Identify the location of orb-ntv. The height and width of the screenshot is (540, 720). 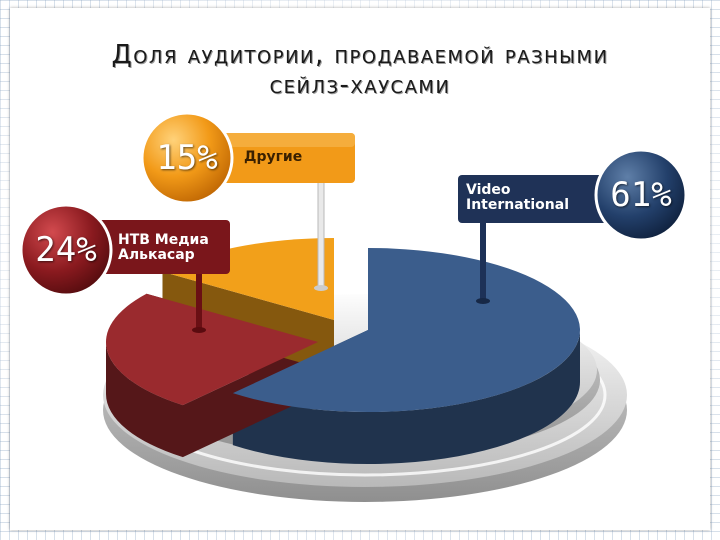
(66, 250).